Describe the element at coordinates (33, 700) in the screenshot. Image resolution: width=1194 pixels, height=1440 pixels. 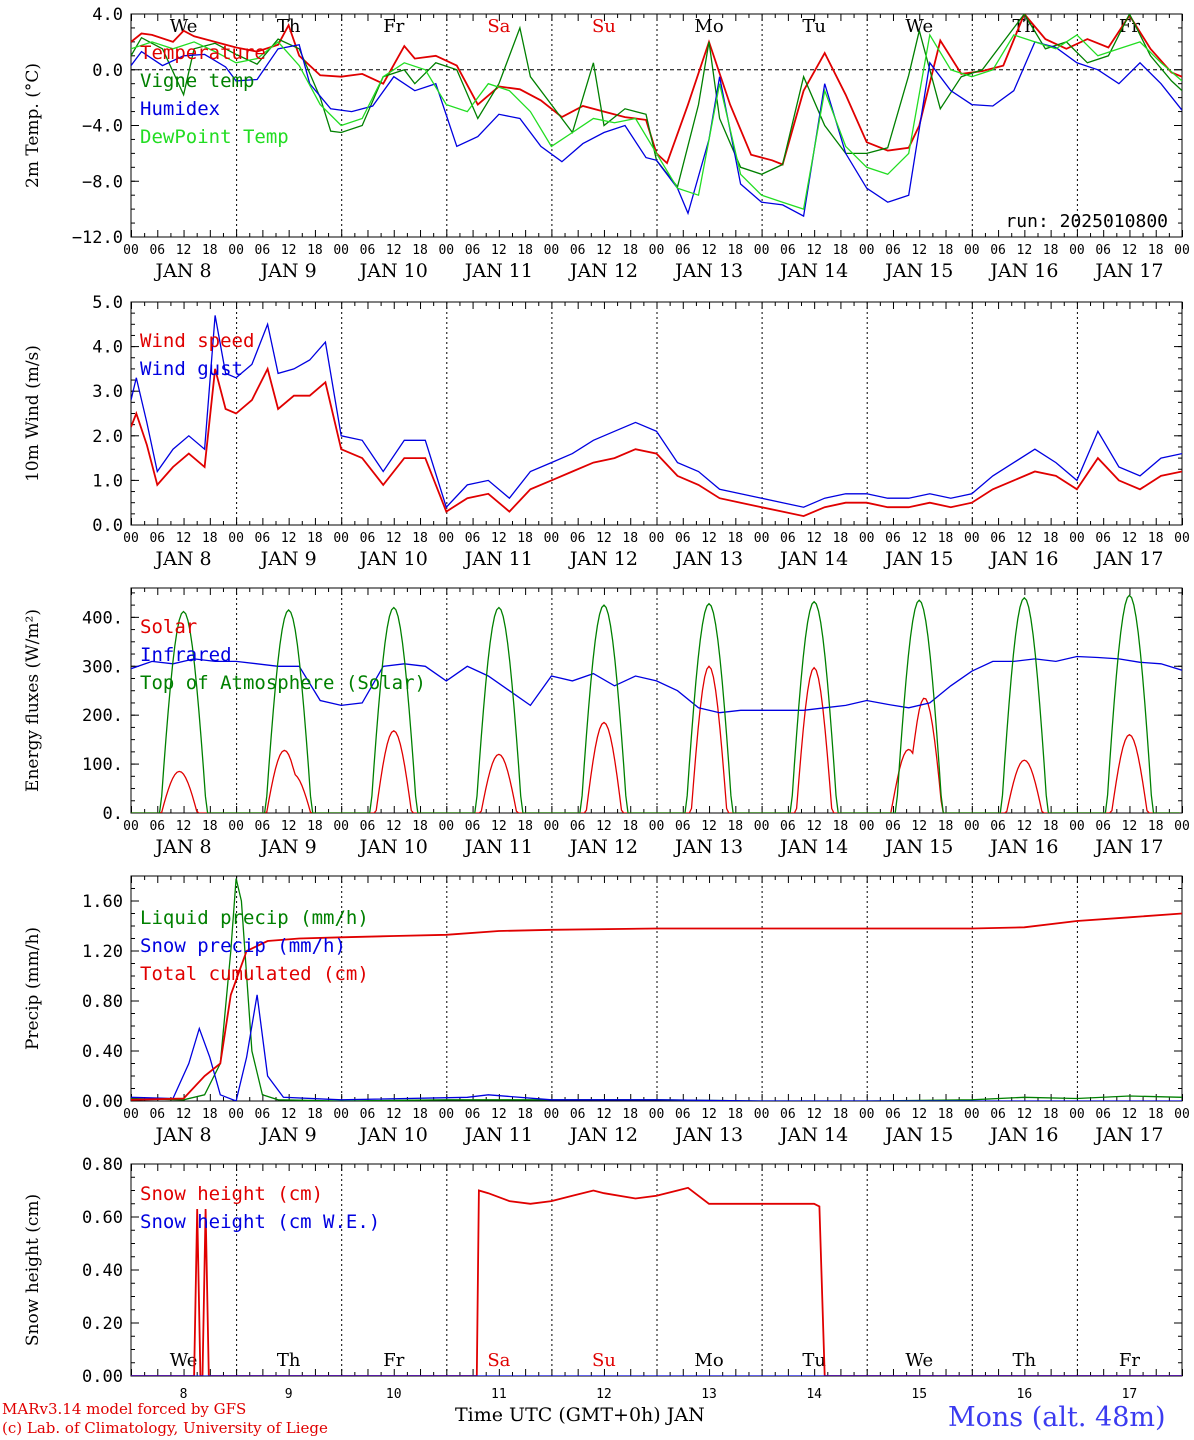
I see `y-axis-label: Energy fluxes (W/m²)` at that location.